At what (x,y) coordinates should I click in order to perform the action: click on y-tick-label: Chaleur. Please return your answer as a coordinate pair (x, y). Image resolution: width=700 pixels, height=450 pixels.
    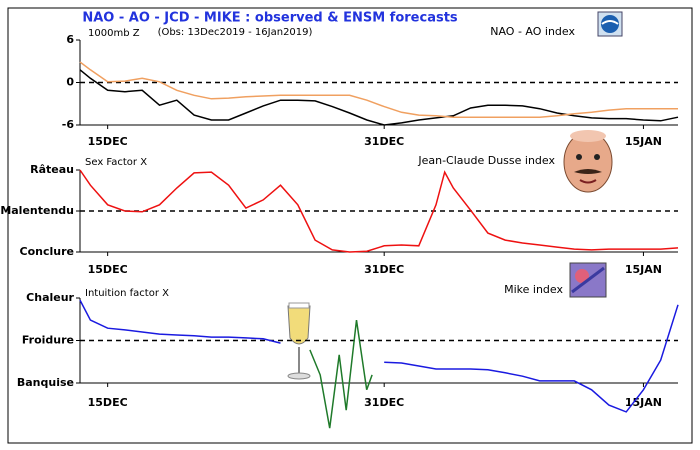
    Looking at the image, I should click on (50, 297).